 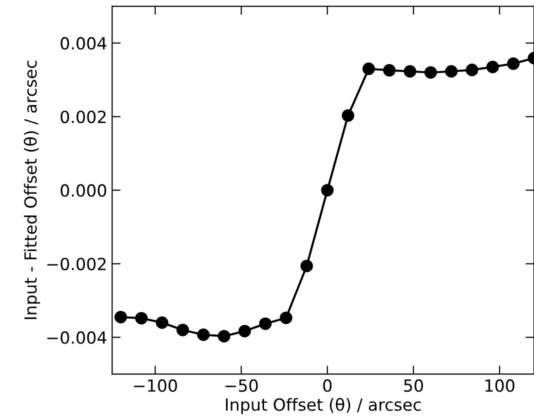 What do you see at coordinates (83, 117) in the screenshot?
I see `y-tick-label: 0.002` at bounding box center [83, 117].